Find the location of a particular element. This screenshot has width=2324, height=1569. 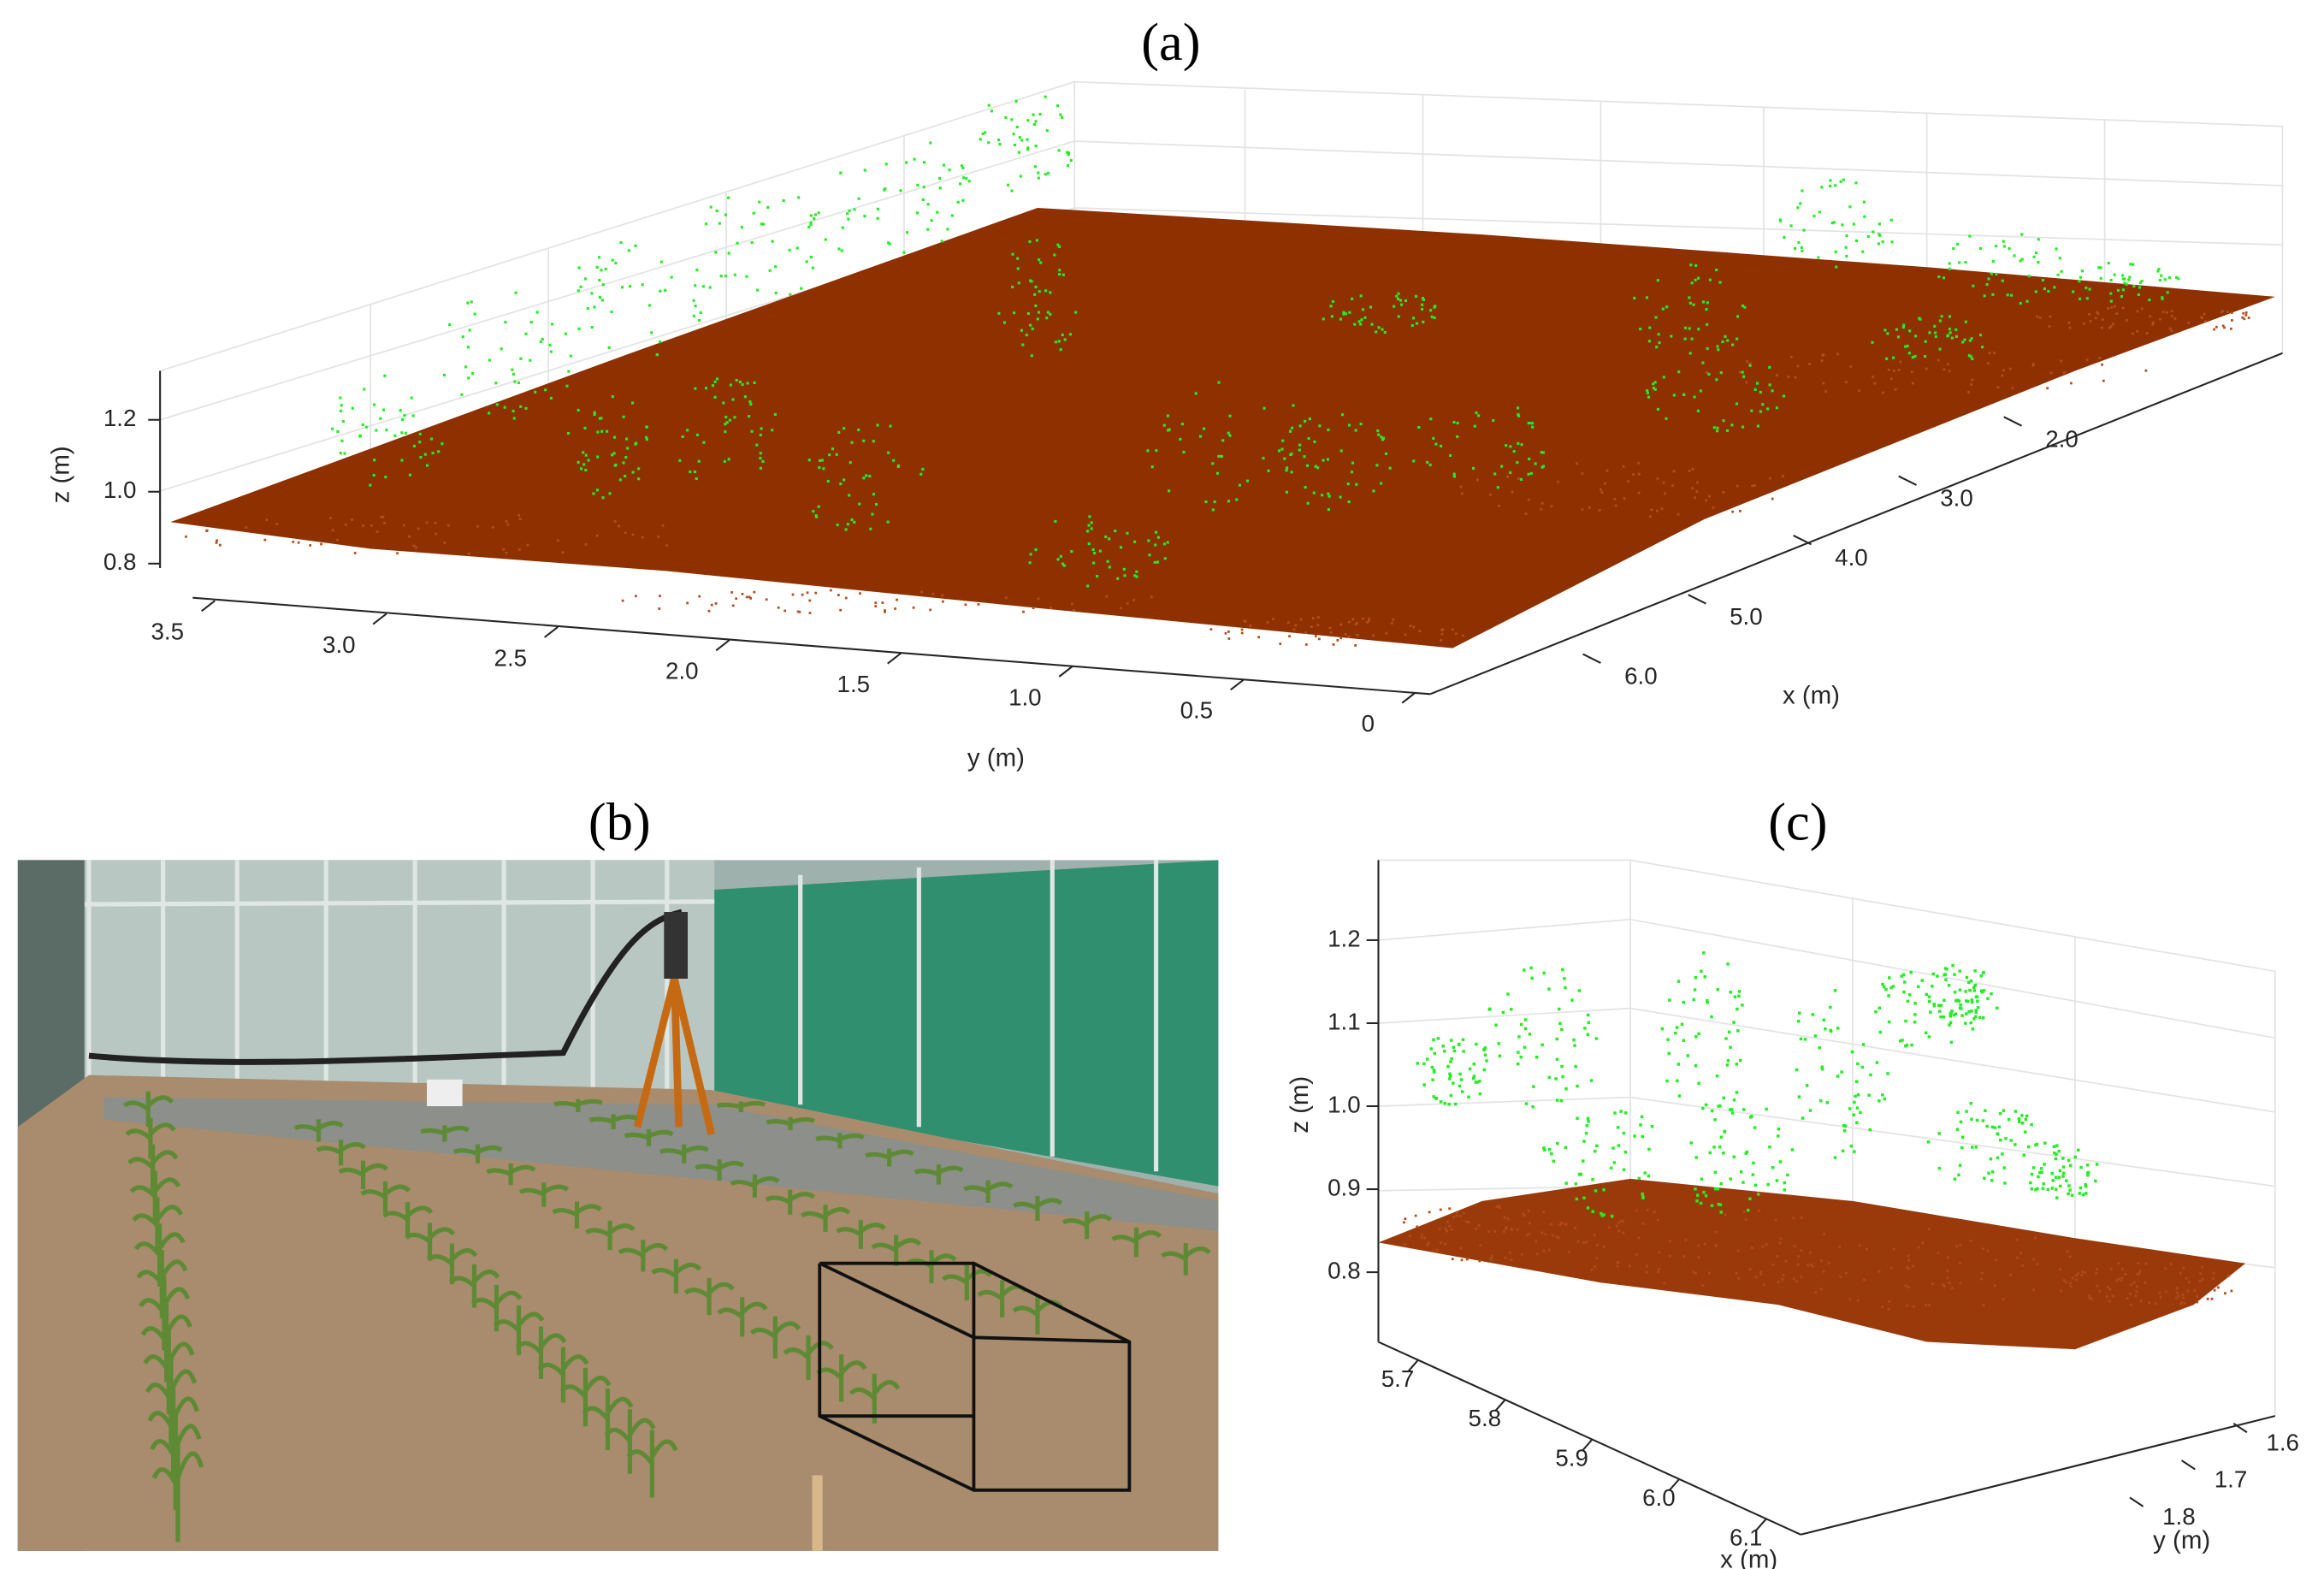

tick-label: 0 is located at coordinates (1368, 723).